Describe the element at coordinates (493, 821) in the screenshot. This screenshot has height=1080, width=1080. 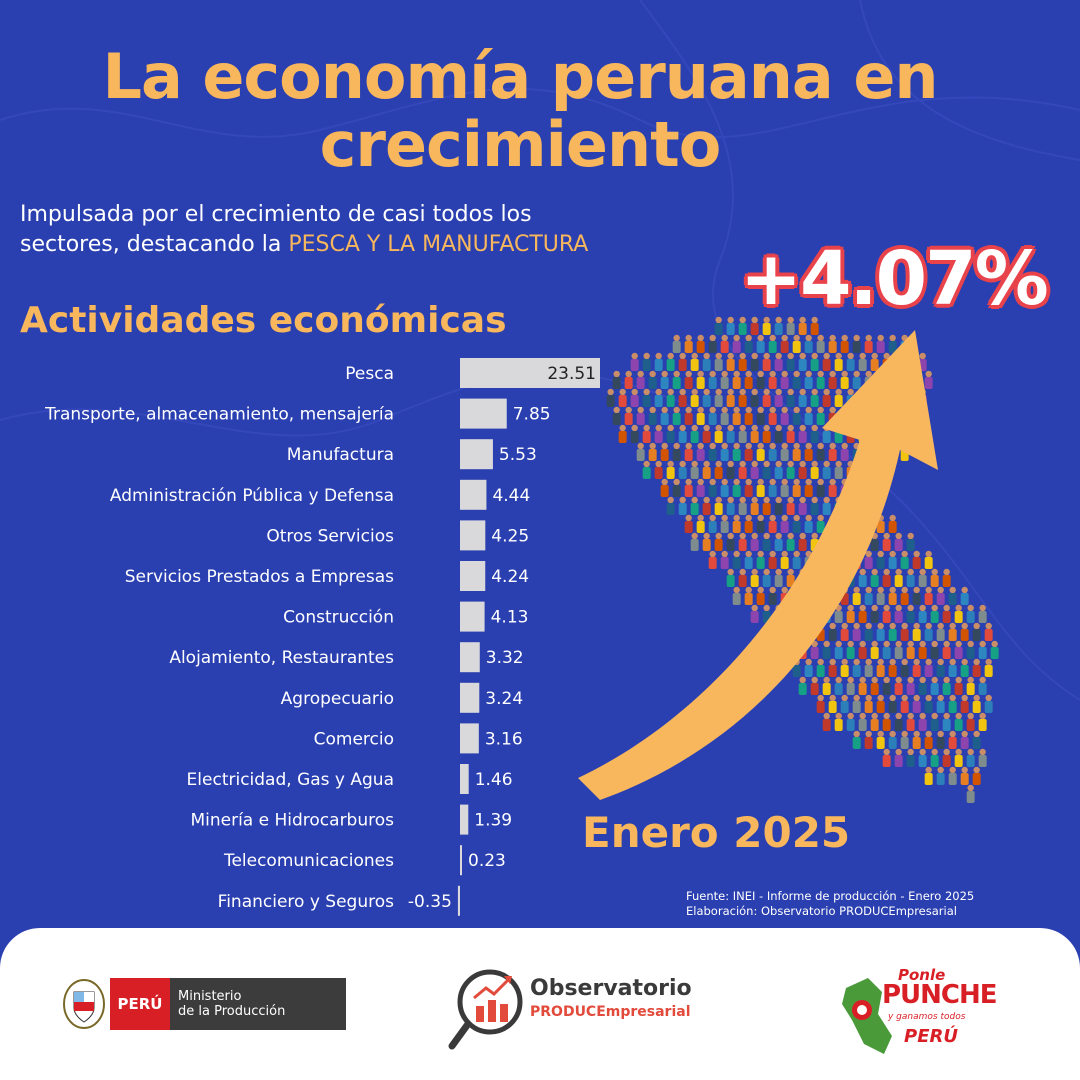
I see `bar-value-label: 1.39` at that location.